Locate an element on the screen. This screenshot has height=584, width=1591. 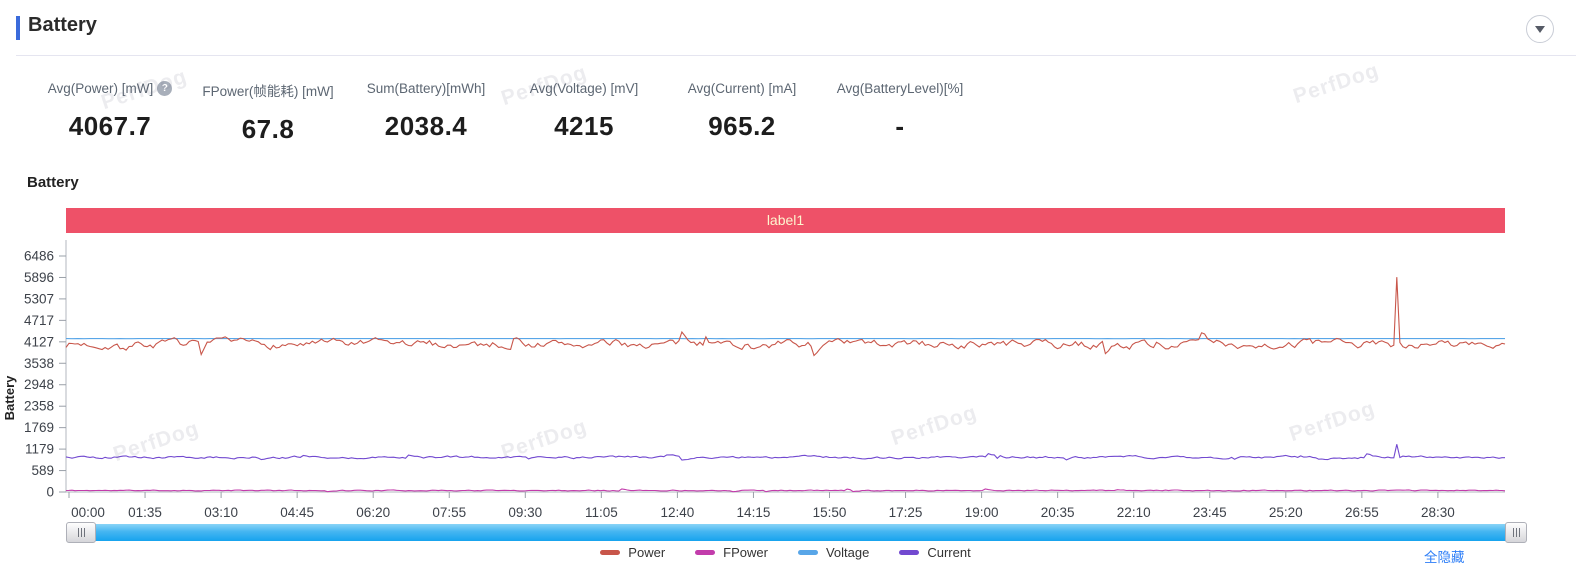
x-tick-label: 07:55 is located at coordinates (449, 512).